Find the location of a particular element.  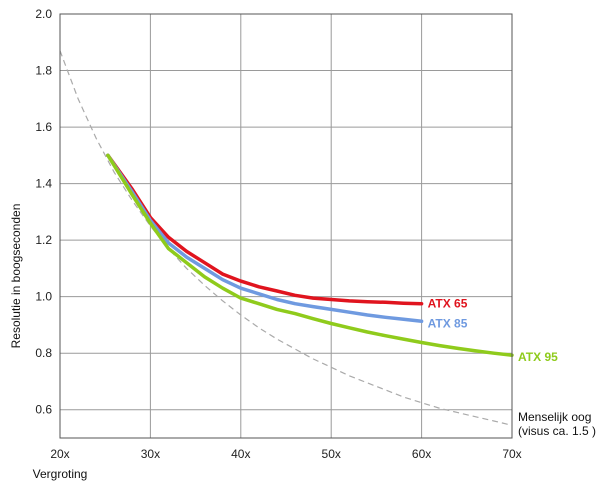

reference-note: (visus ca. 1.5 ) is located at coordinates (557, 431).